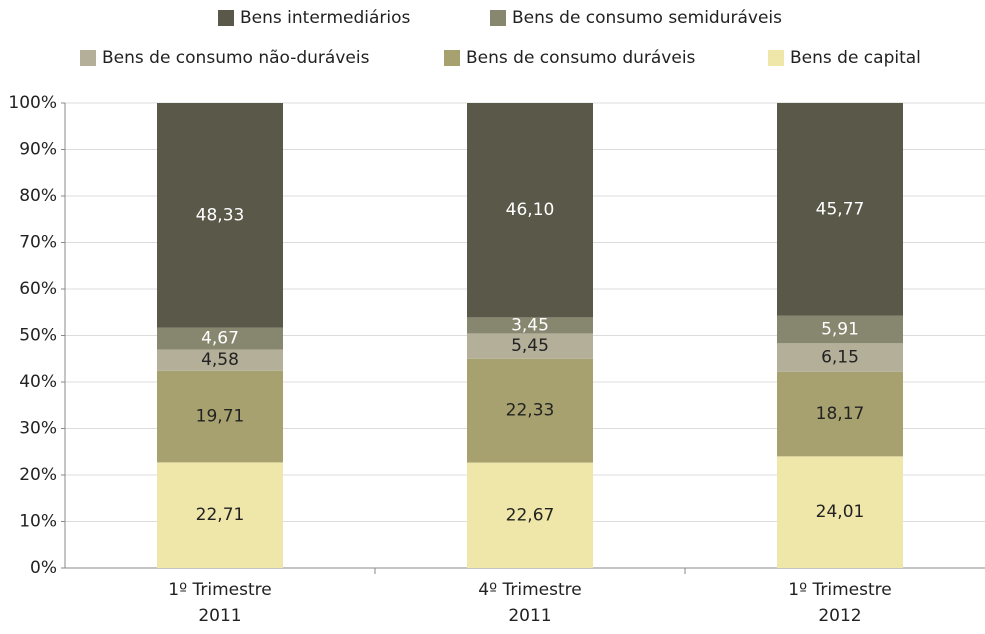 The image size is (985, 634). I want to click on value-label: 5,91, so click(840, 330).